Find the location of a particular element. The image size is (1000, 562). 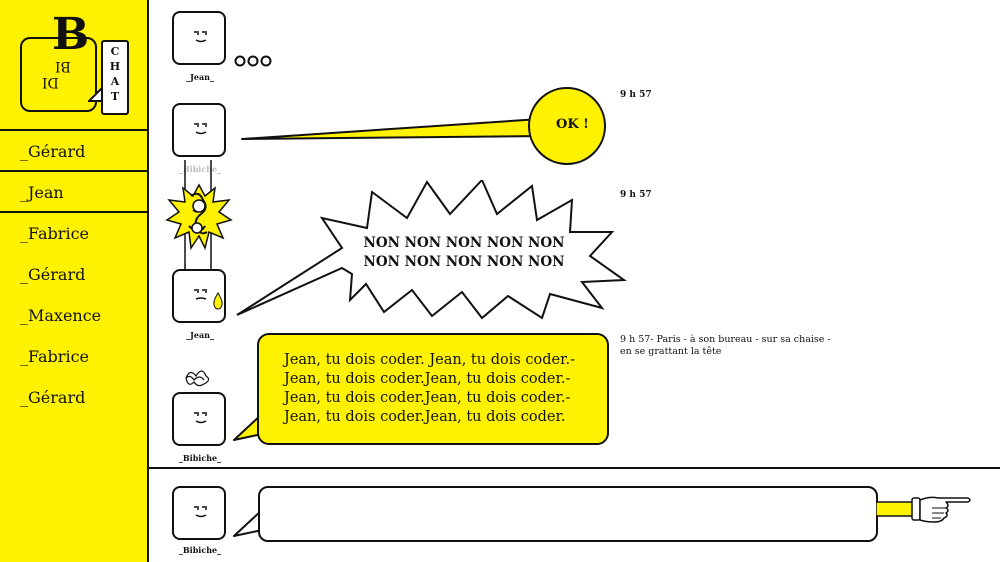

typing-indicator-icon is located at coordinates (253, 61).